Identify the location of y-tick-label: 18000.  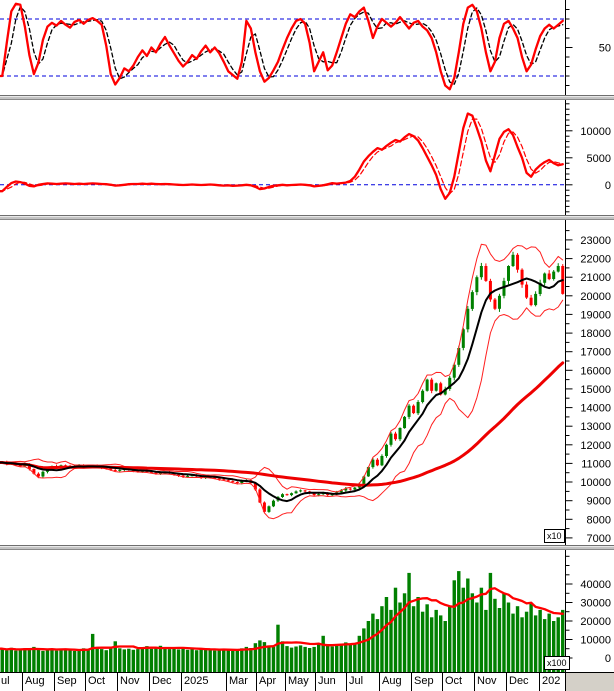
(595, 334).